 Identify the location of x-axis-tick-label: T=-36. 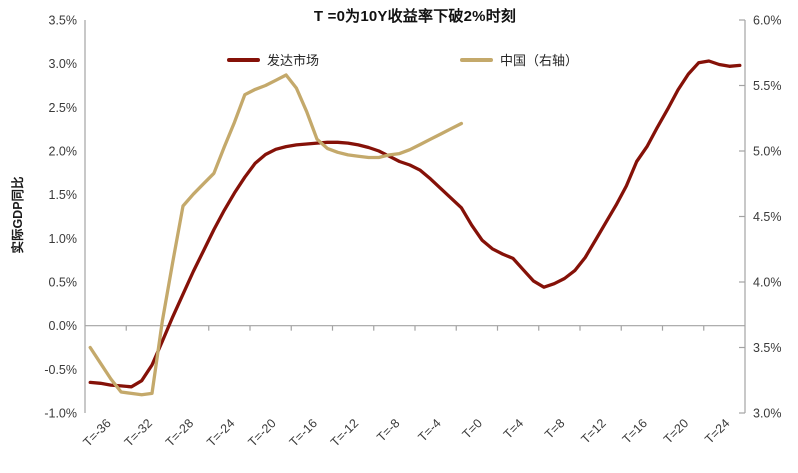
(97, 432).